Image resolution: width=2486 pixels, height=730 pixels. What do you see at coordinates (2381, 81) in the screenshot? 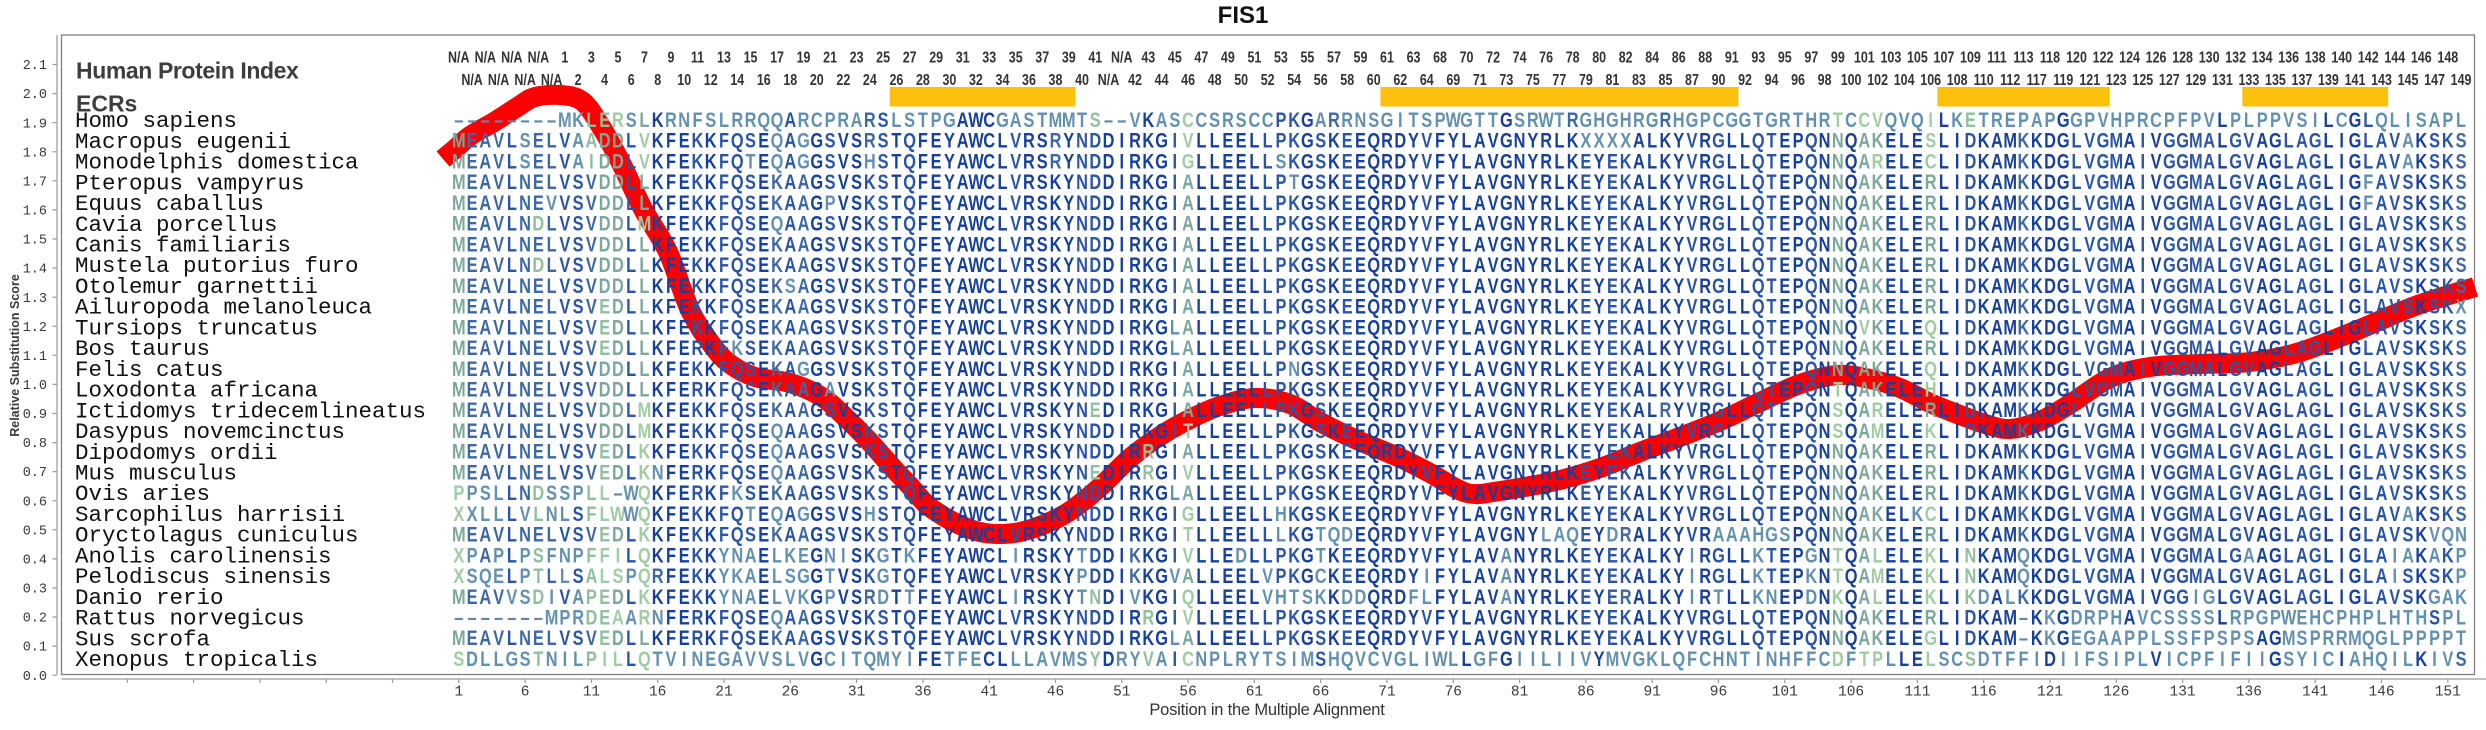
I see `svg-text: 143` at bounding box center [2381, 81].